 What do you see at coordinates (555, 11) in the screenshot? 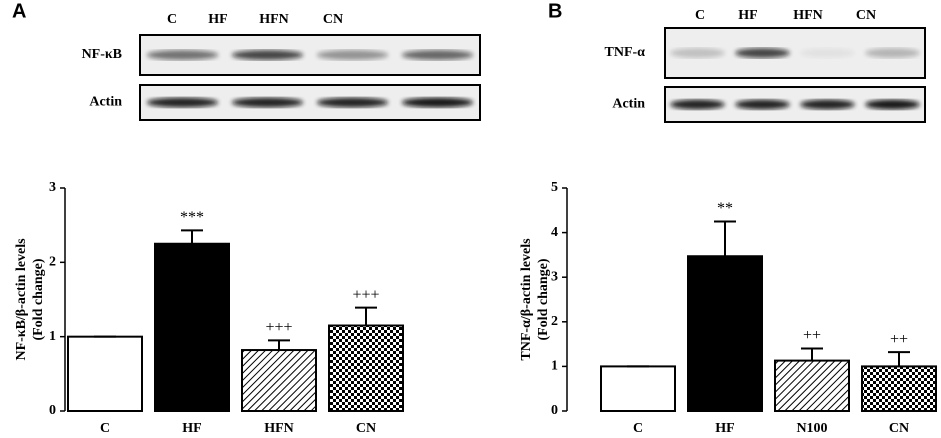
I see `panel-label: B` at bounding box center [555, 11].